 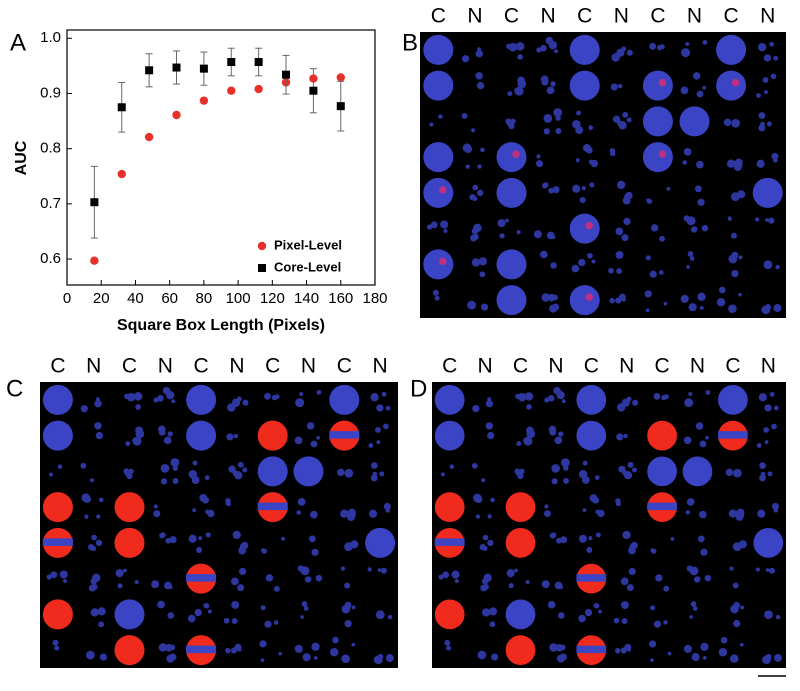 I want to click on x-tick-label: 0, so click(x=67, y=298).